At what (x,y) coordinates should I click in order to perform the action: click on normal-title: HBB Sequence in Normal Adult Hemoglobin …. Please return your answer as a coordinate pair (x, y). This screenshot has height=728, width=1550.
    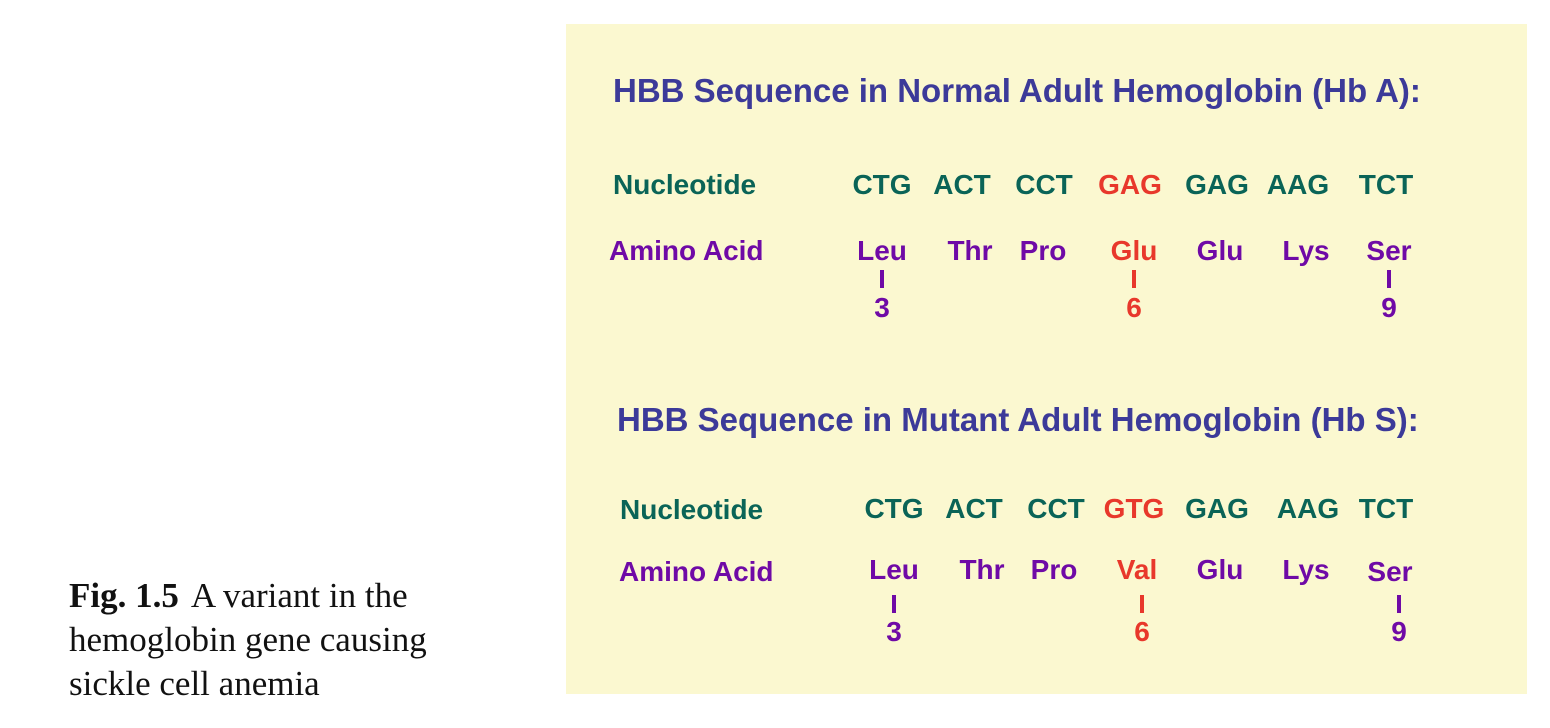
    Looking at the image, I should click on (1017, 90).